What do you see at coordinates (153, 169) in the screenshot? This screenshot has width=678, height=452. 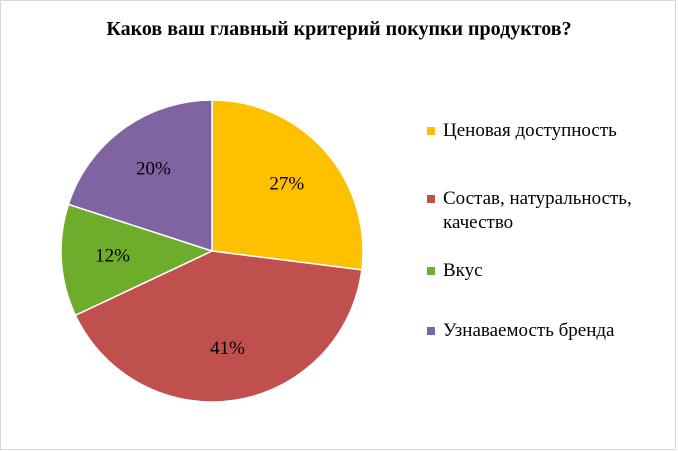 I see `slice-label-4: 20%` at bounding box center [153, 169].